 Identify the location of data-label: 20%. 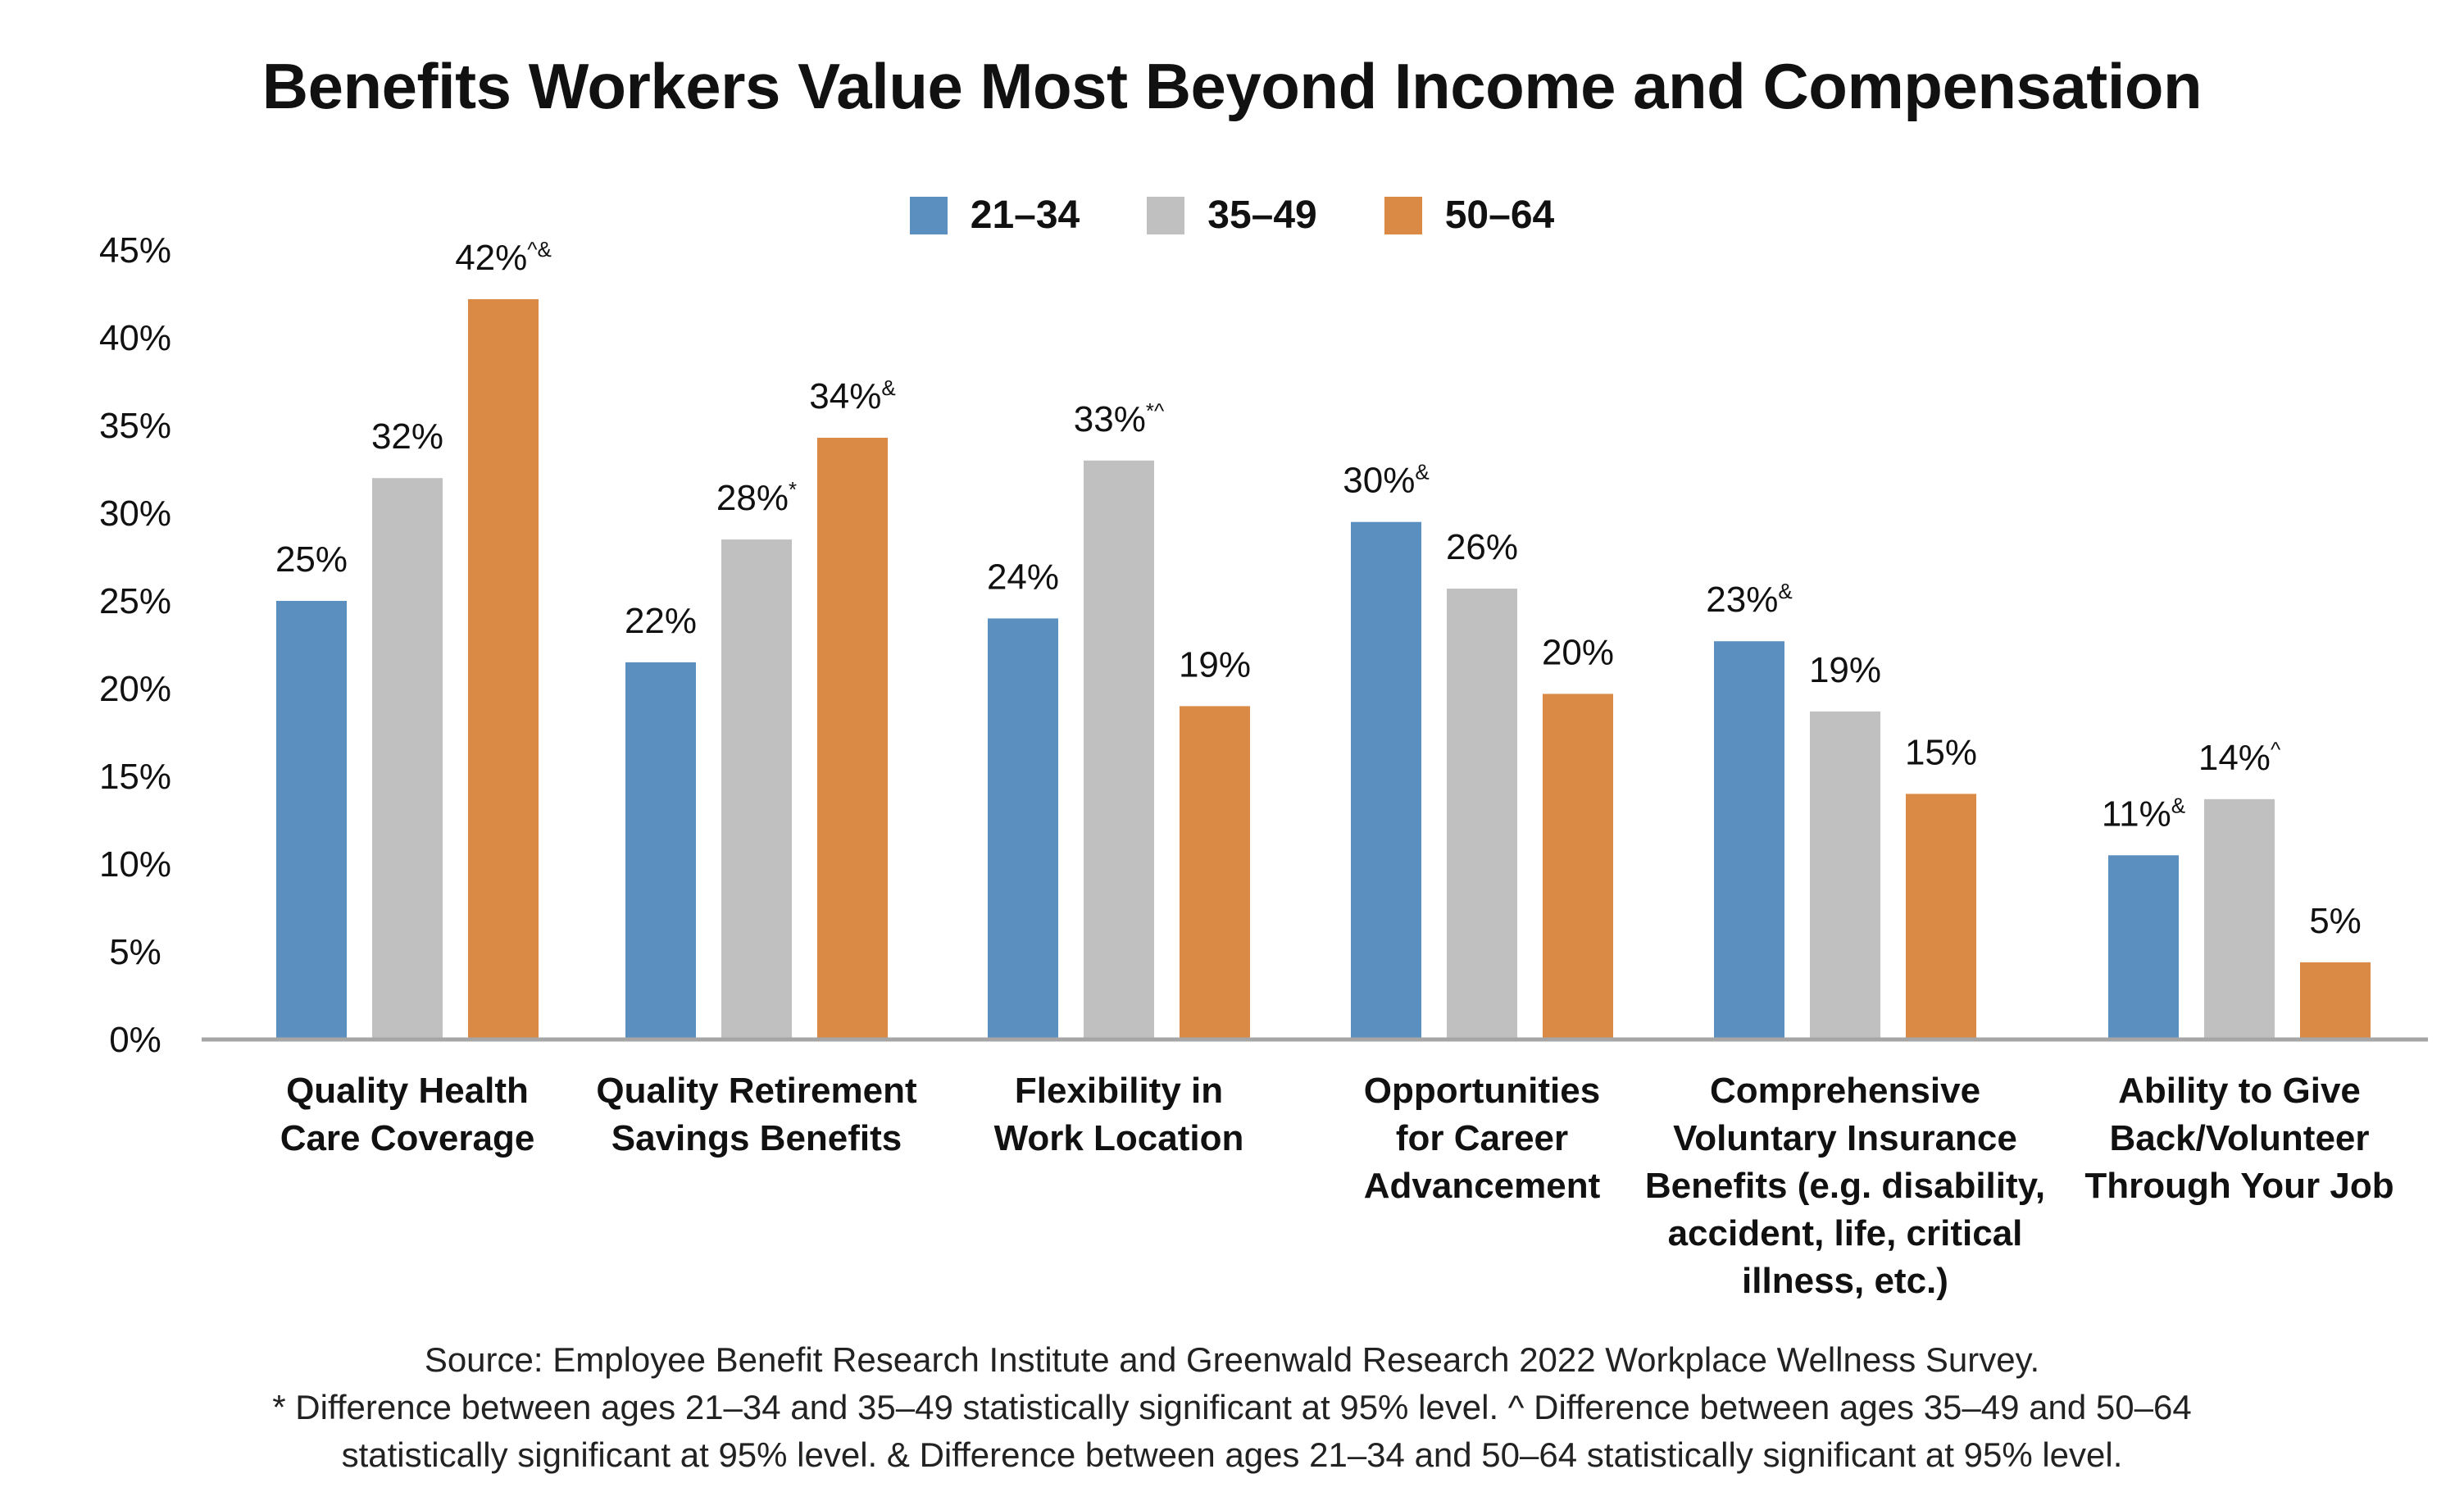
(1578, 652).